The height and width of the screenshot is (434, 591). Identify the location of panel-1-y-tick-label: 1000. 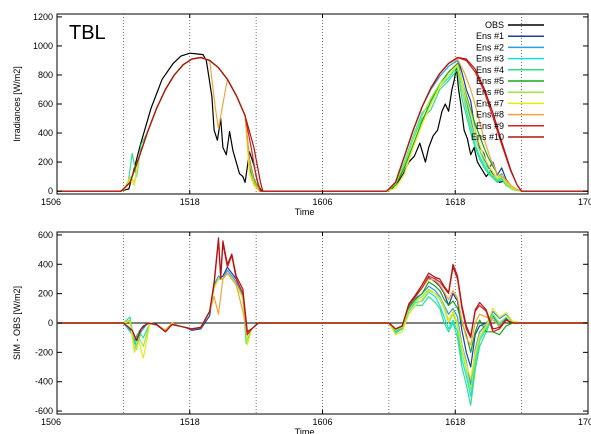
(43, 46).